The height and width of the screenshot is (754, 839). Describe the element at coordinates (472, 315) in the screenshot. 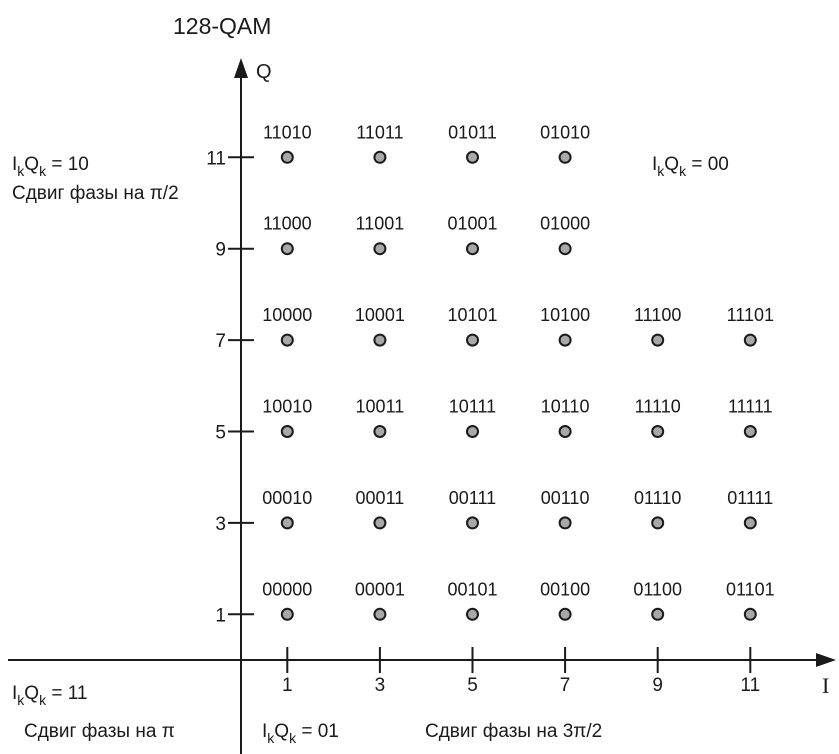

I see `point-bit-label: 10101` at that location.